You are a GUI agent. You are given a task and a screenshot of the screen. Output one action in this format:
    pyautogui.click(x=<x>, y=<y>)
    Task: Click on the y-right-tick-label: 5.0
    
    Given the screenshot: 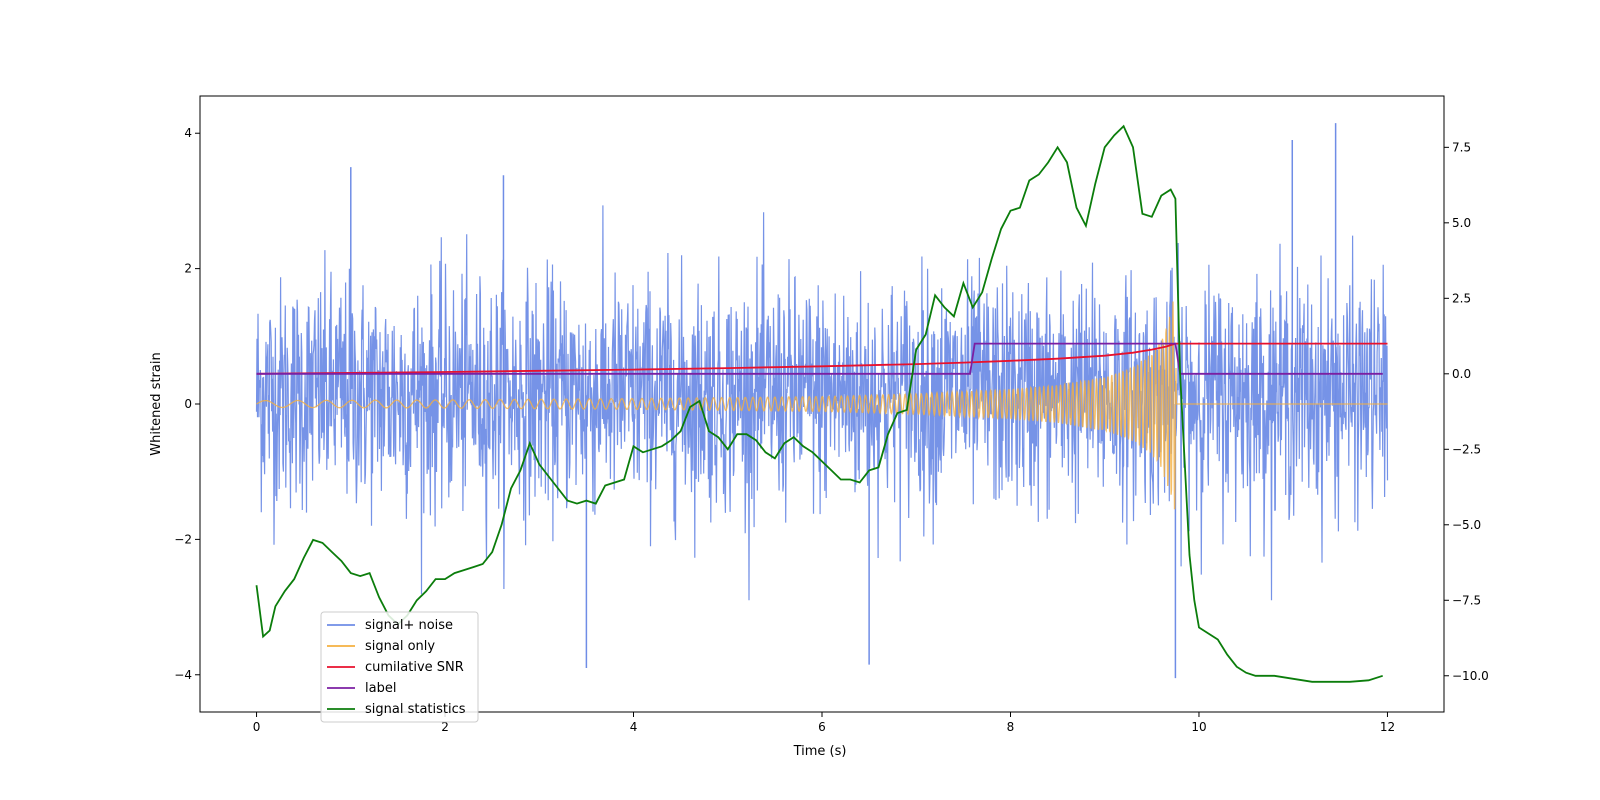 What is the action you would take?
    pyautogui.click(x=1461, y=223)
    